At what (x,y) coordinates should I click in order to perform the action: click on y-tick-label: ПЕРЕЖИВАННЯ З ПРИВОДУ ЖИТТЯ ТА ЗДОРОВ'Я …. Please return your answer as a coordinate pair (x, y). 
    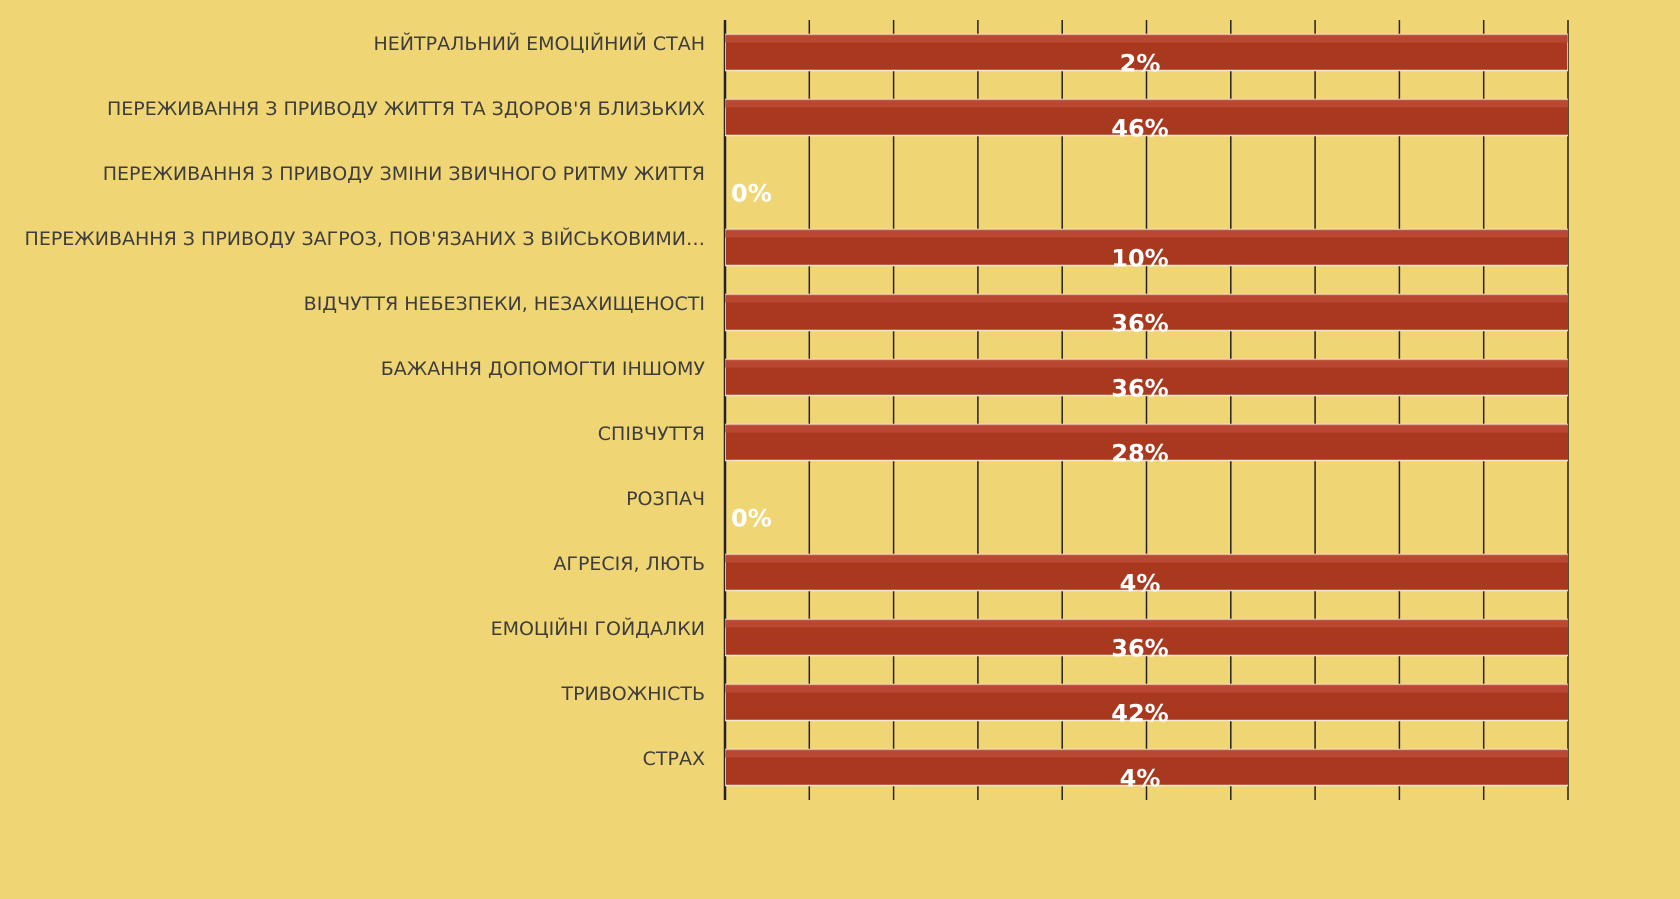
    Looking at the image, I should click on (406, 109).